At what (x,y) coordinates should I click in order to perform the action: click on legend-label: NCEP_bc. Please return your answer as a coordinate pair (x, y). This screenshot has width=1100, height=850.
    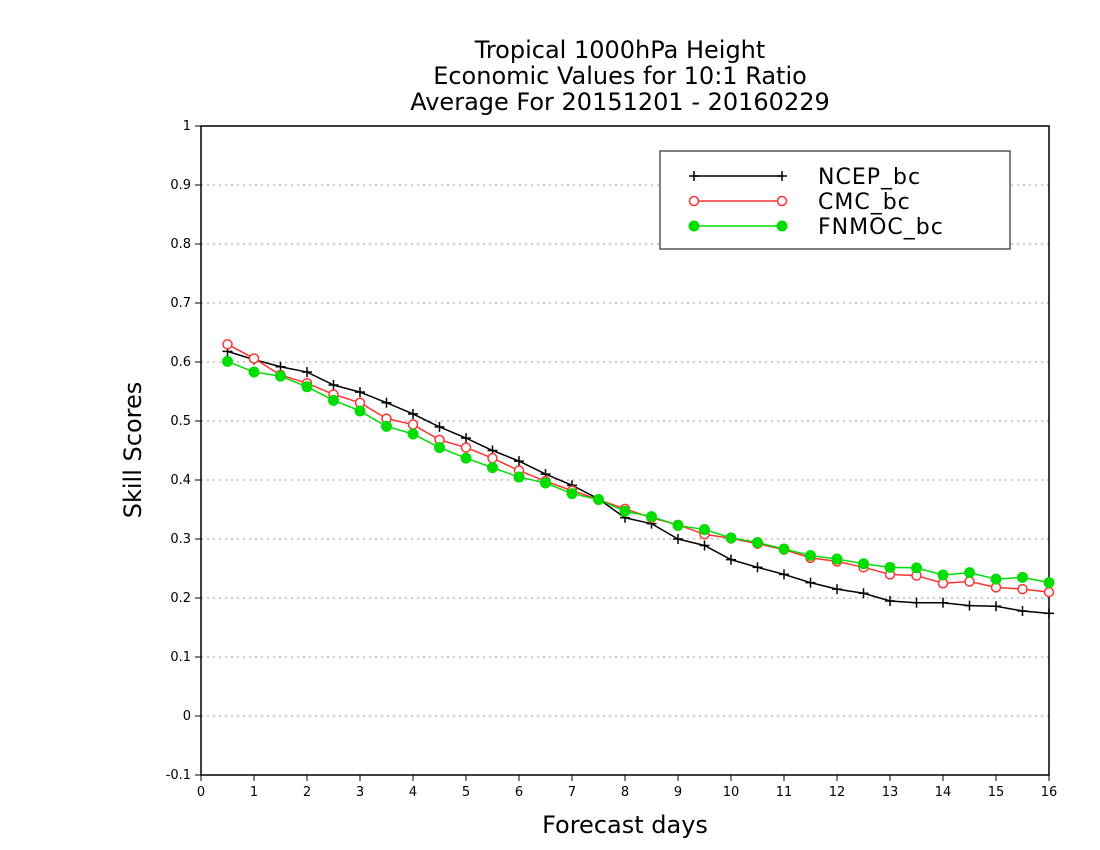
    Looking at the image, I should click on (869, 177).